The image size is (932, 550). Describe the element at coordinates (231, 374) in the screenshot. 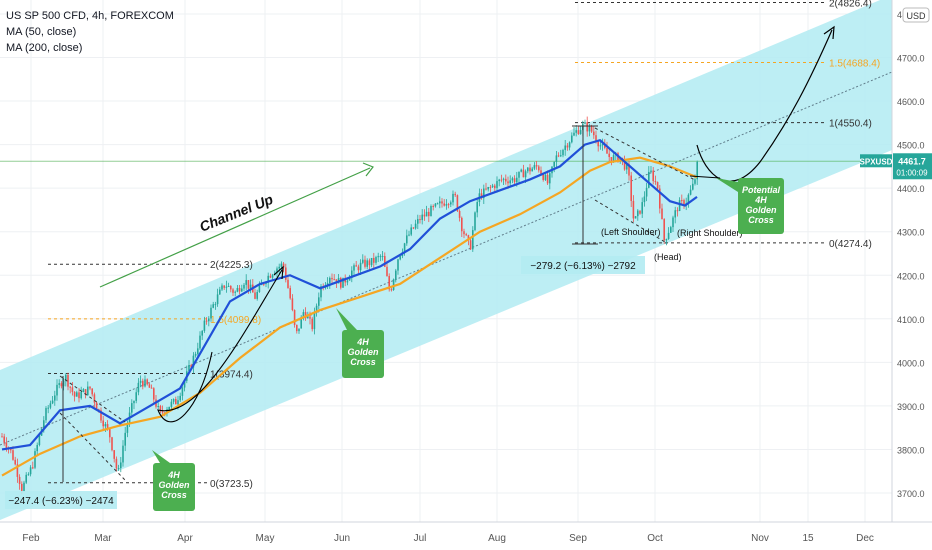

I see `fib-early-label-2: 1(3974.4)` at that location.